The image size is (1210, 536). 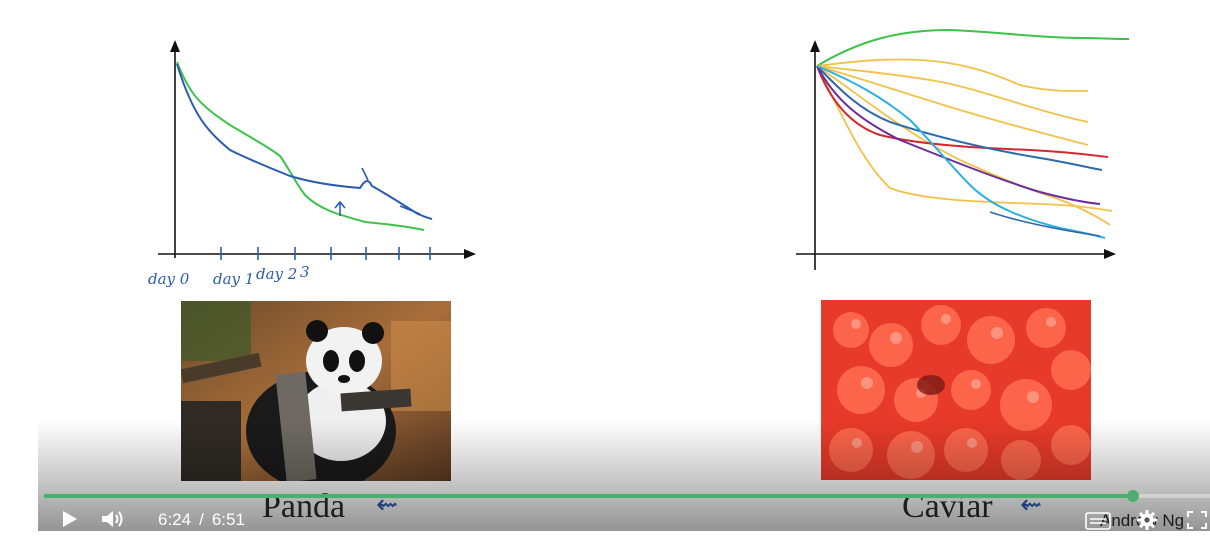 What do you see at coordinates (175, 46) in the screenshot?
I see `left-y-axis-arrowhead` at bounding box center [175, 46].